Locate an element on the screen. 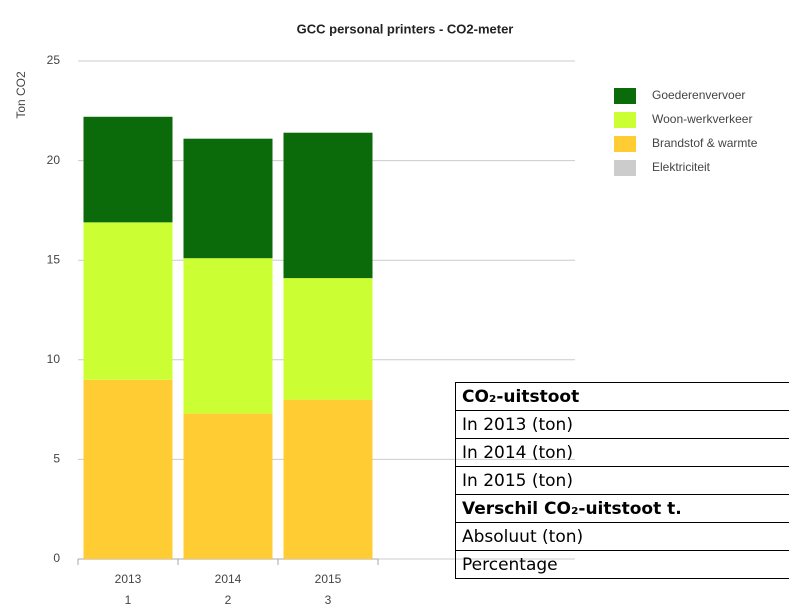 Image resolution: width=789 pixels, height=611 pixels. table-row: In 2014 (ton) is located at coordinates (622, 453).